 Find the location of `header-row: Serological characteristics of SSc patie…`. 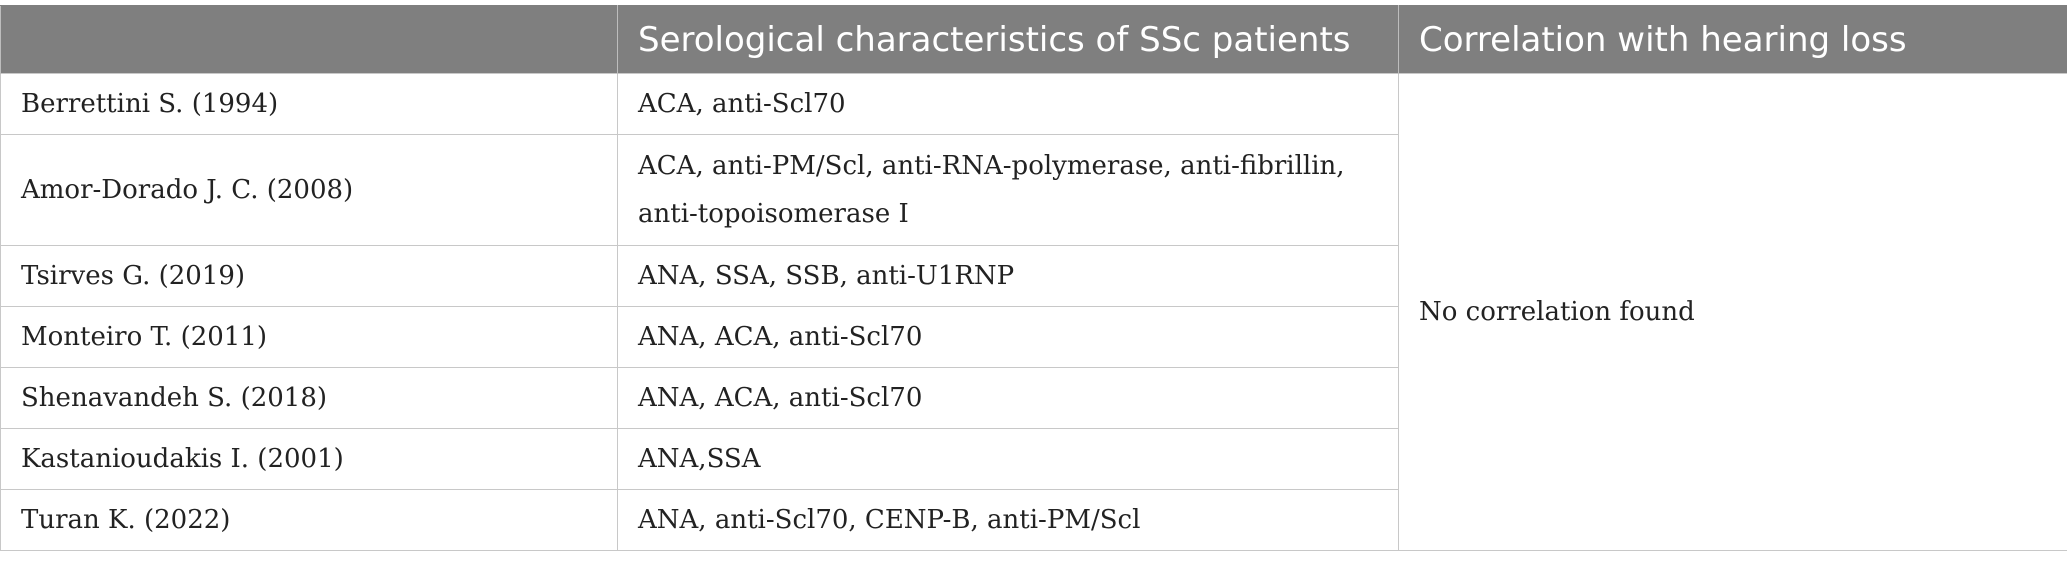

header-row: Serological characteristics of SSc patie… is located at coordinates (1033, 39).